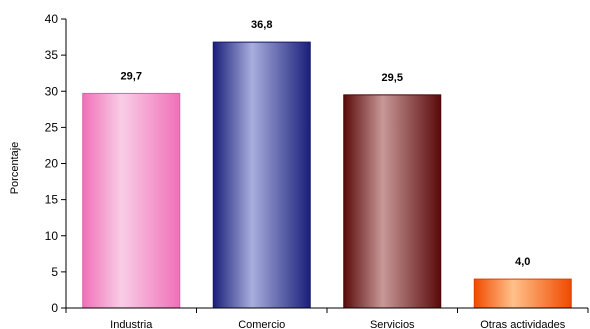  Describe the element at coordinates (52, 91) in the screenshot. I see `y-tick-label: 30` at that location.